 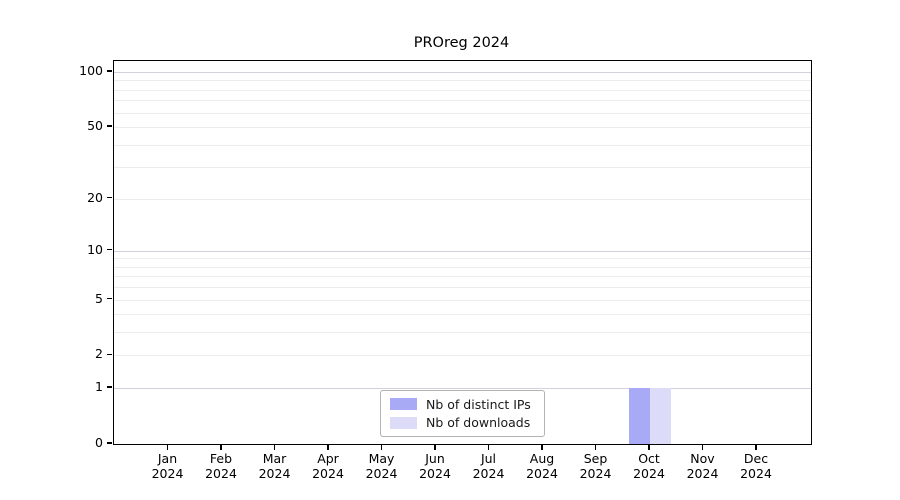 What do you see at coordinates (403, 422) in the screenshot?
I see `legend-swatch-downloads` at bounding box center [403, 422].